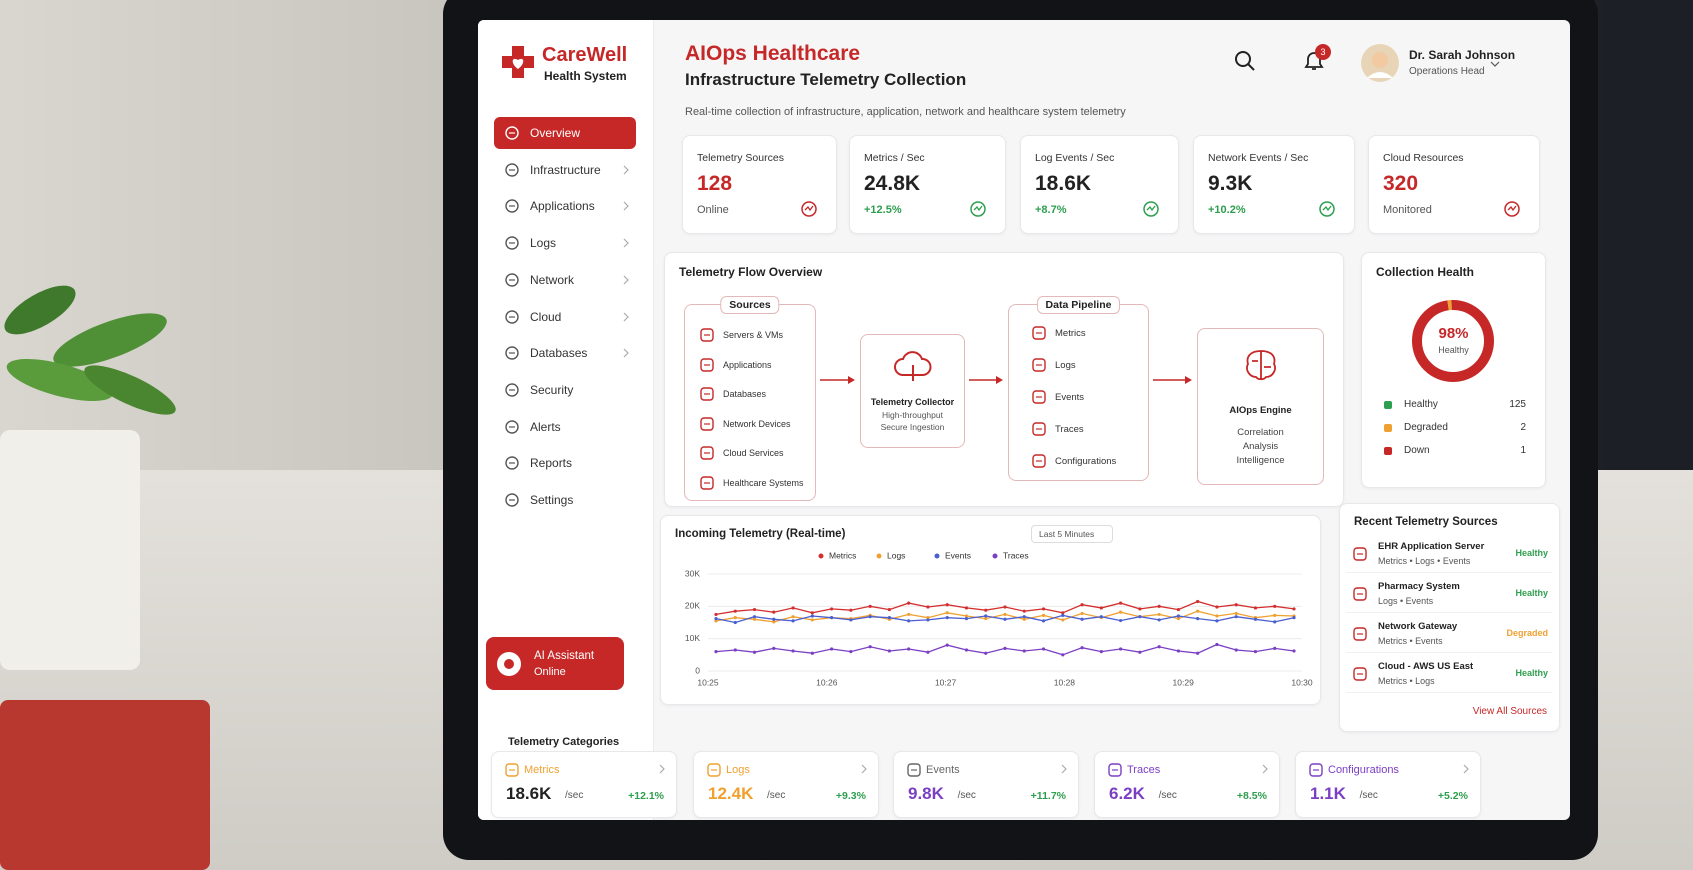  Describe the element at coordinates (562, 206) in the screenshot. I see `nav-label: Applications` at that location.